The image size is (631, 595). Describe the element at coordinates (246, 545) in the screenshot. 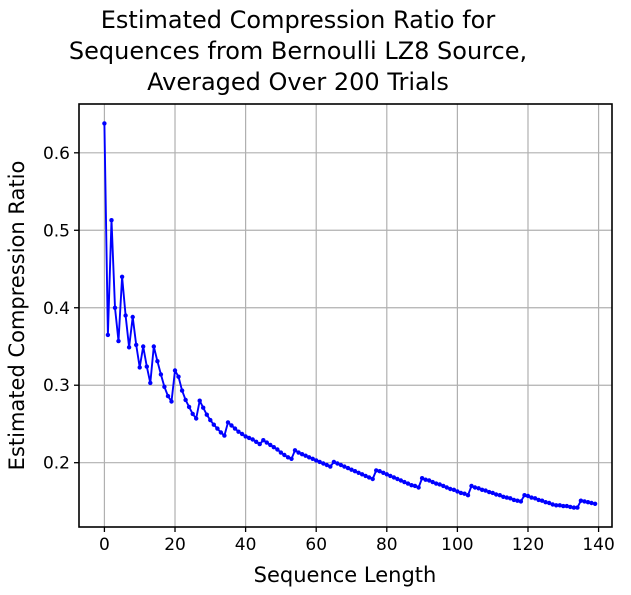

I see `x-tick-label: 40` at that location.